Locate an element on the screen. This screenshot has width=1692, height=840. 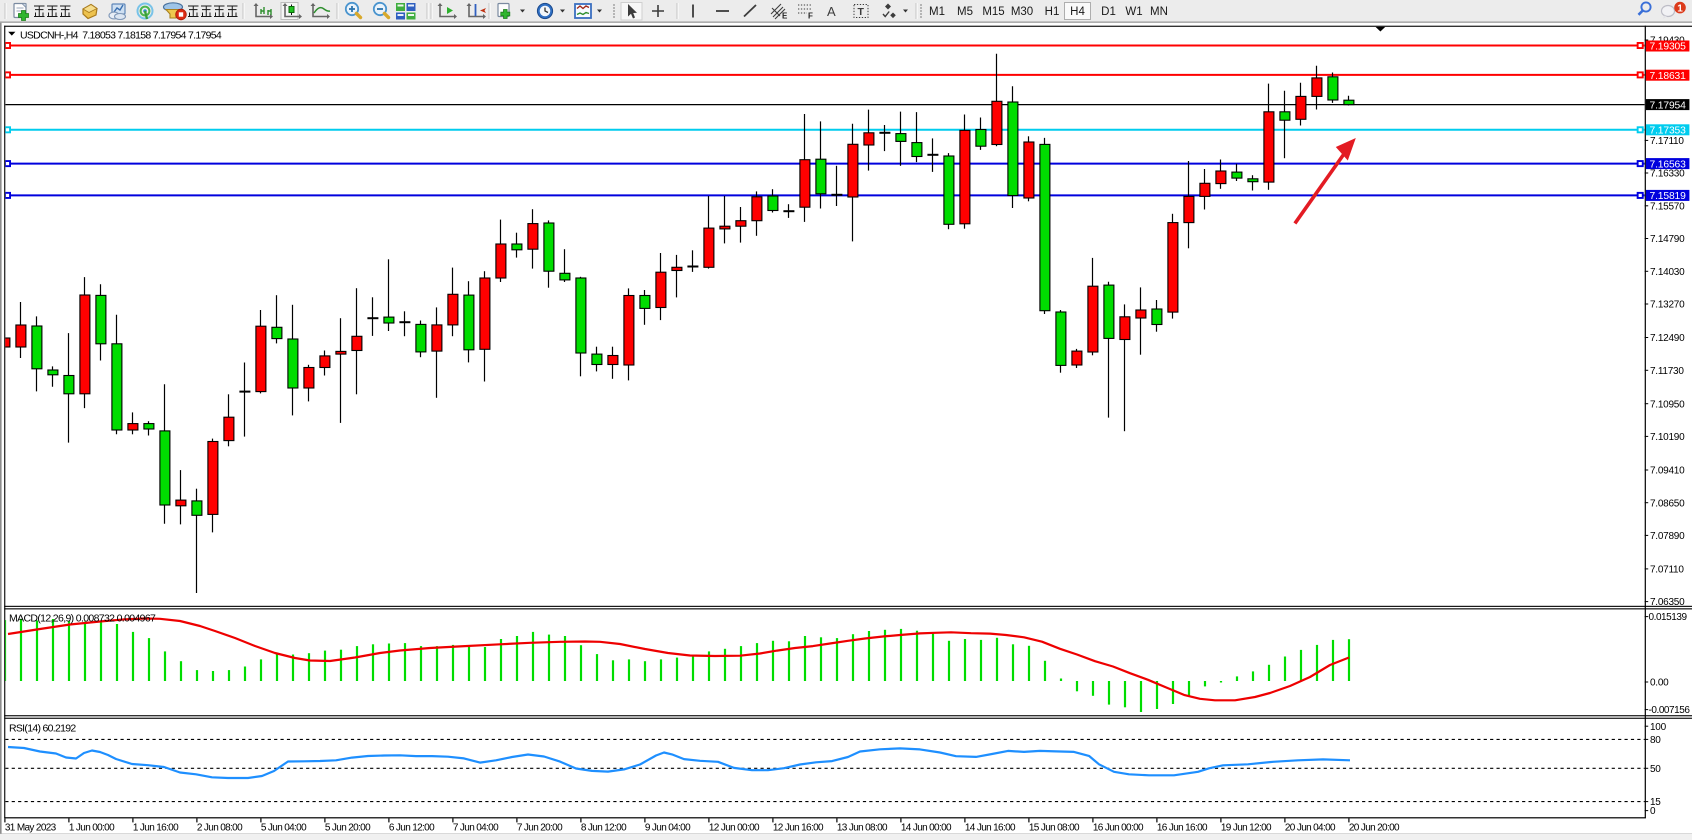
svg-text: 7.13270 is located at coordinates (1667, 305).